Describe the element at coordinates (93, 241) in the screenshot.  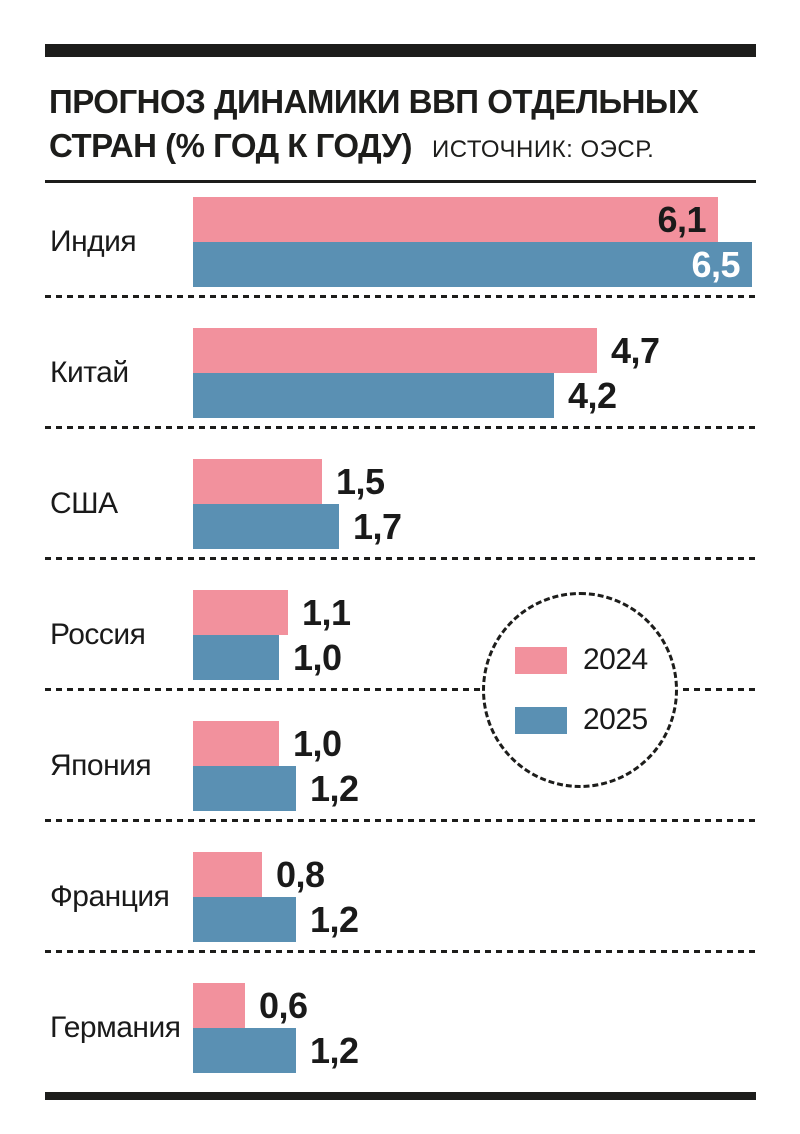
I see `category-label: Индия` at that location.